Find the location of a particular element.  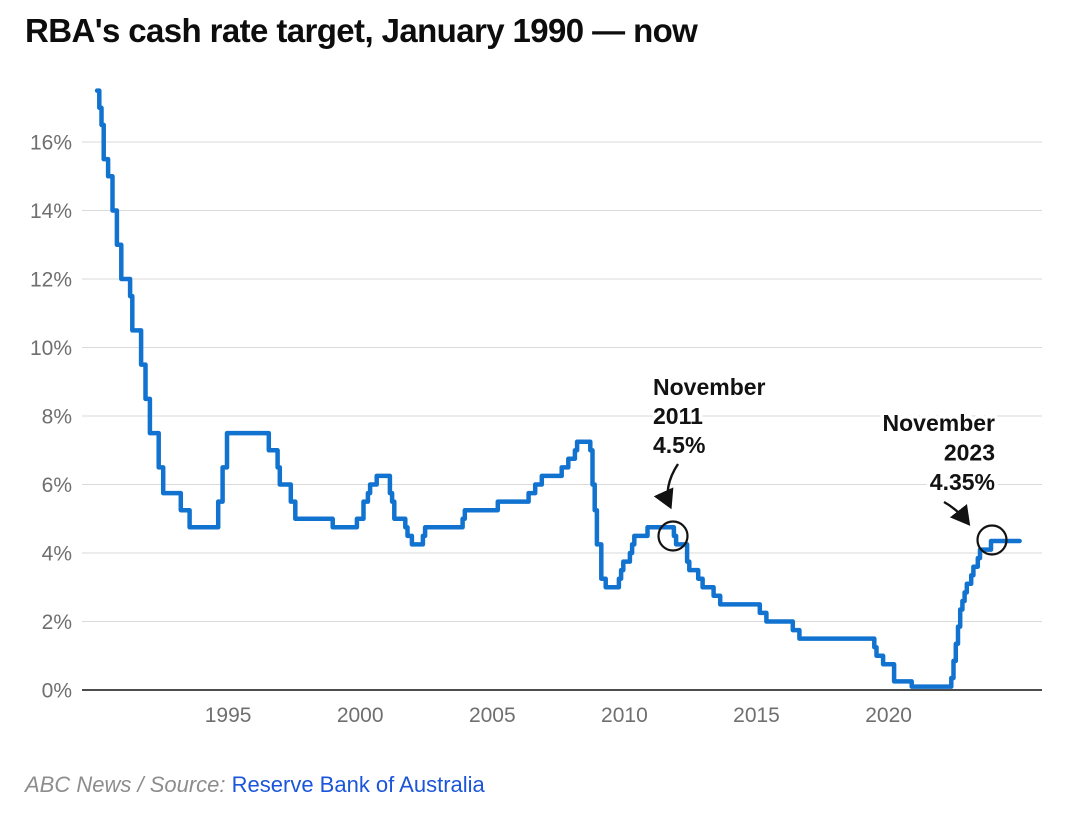

x-tick-label: 2005 is located at coordinates (492, 715).